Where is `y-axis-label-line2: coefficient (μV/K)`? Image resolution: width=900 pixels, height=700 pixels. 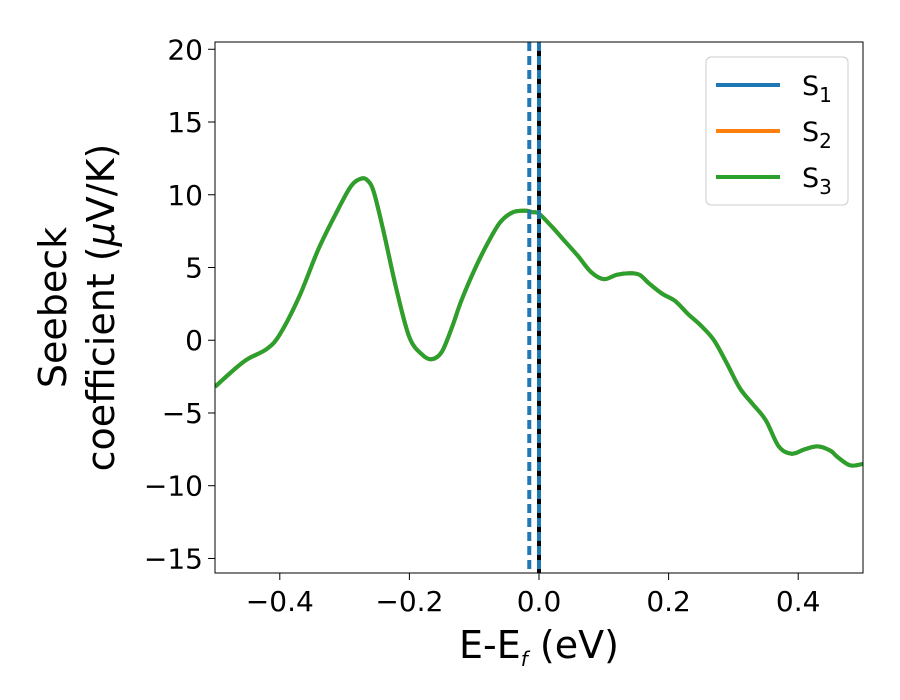
y-axis-label-line2: coefficient (μV/K) is located at coordinates (101, 308).